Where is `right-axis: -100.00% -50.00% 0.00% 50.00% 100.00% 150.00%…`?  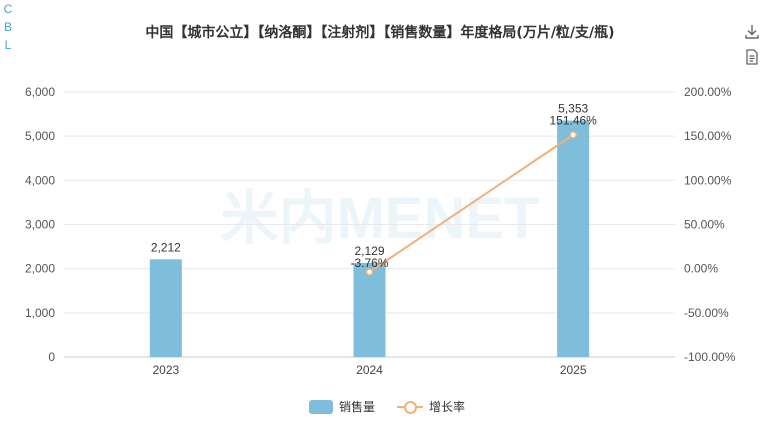 right-axis: -100.00% -50.00% 0.00% 50.00% 100.00% 150.00%… is located at coordinates (710, 224).